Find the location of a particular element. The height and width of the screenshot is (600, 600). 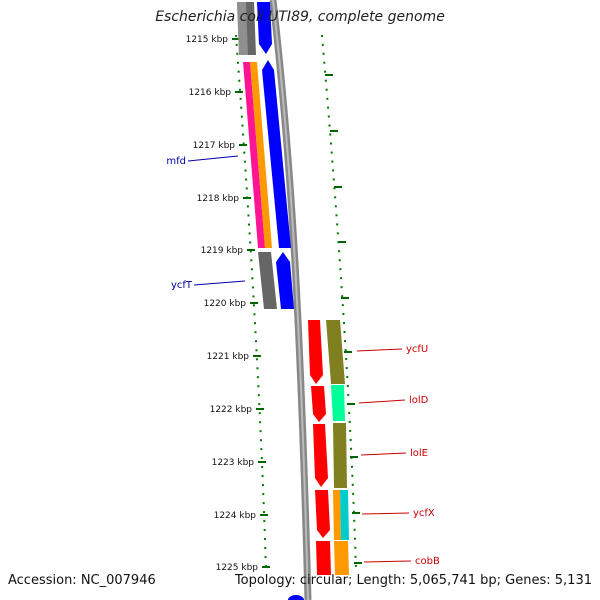

gene-block-grey-ycft is located at coordinates (267, 280).